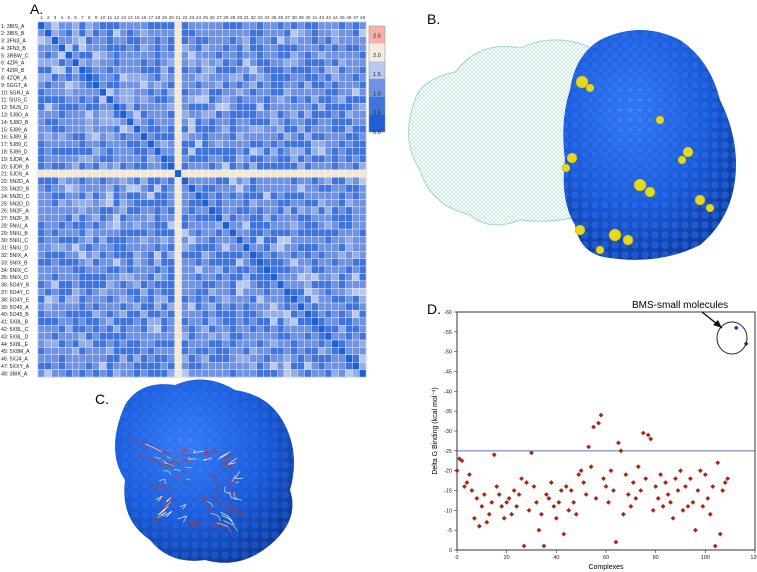  Describe the element at coordinates (15, 212) in the screenshot. I see `heatmap-row-label: 26: 5N2F_A` at that location.